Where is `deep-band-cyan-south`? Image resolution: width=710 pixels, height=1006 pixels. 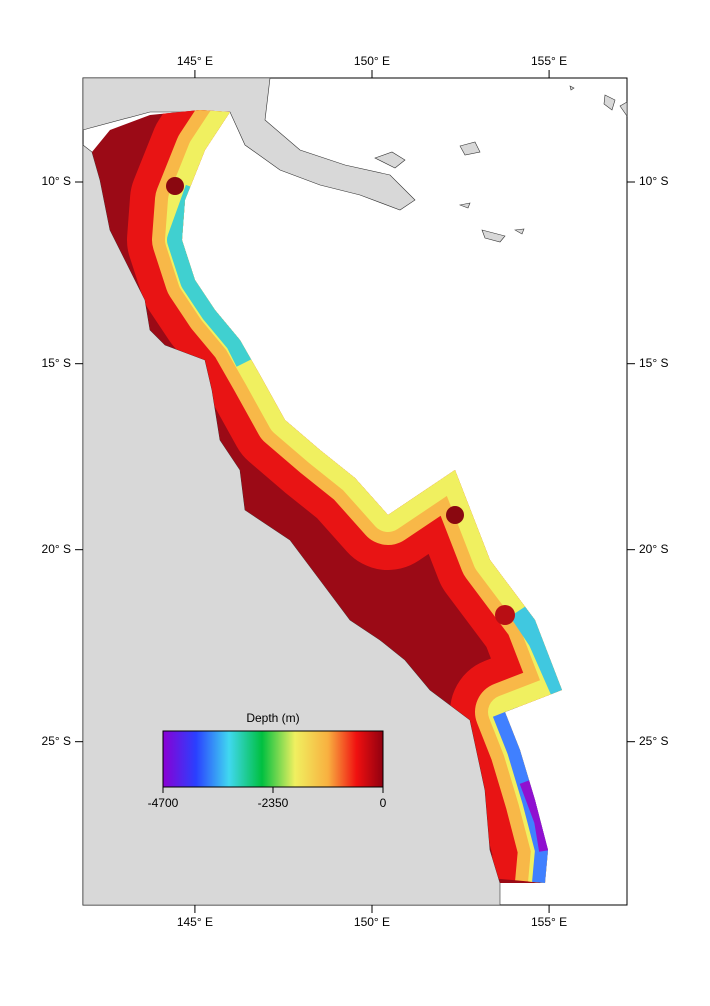 deep-band-cyan-south is located at coordinates (536, 649).